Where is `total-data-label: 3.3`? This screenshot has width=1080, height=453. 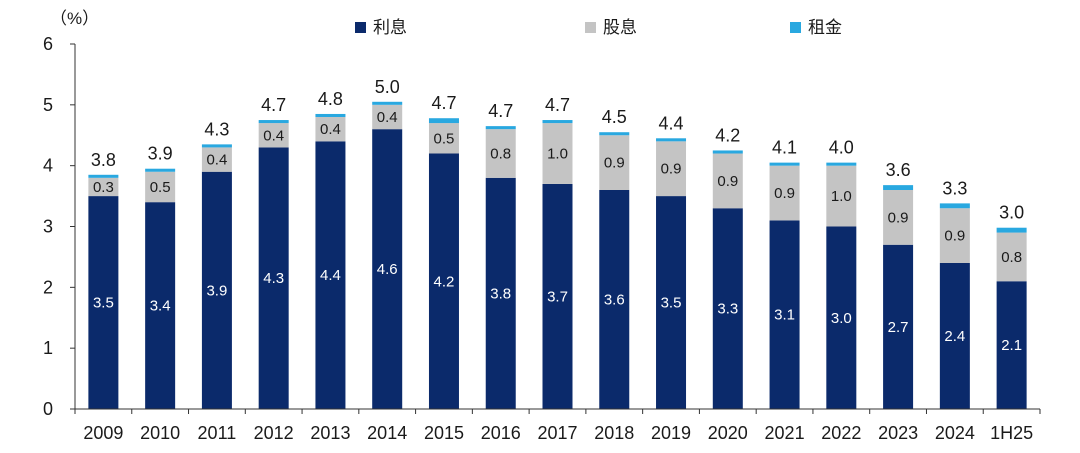
total-data-label: 3.3 is located at coordinates (954, 188).